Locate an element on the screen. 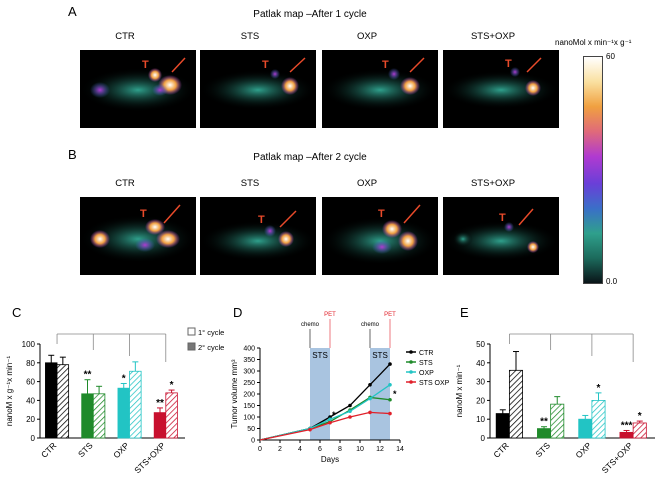 The width and height of the screenshot is (670, 479). panel-c-letter: C is located at coordinates (17, 312).